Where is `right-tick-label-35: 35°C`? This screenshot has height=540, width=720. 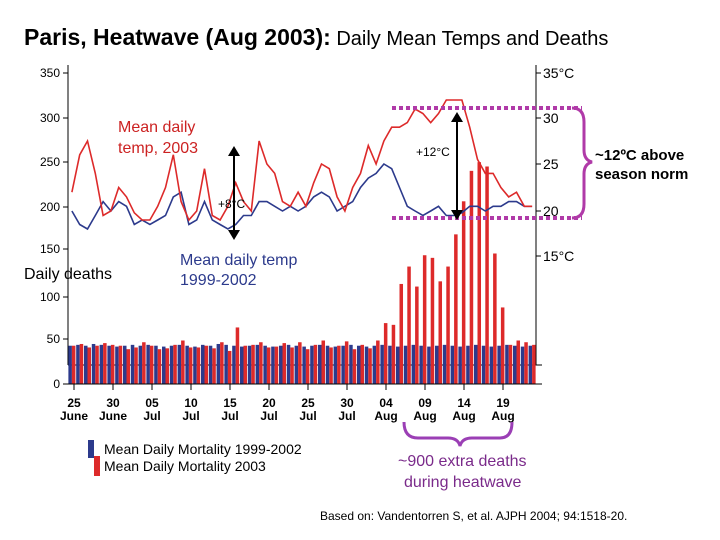
right-tick-label-35: 35°C is located at coordinates (558, 73).